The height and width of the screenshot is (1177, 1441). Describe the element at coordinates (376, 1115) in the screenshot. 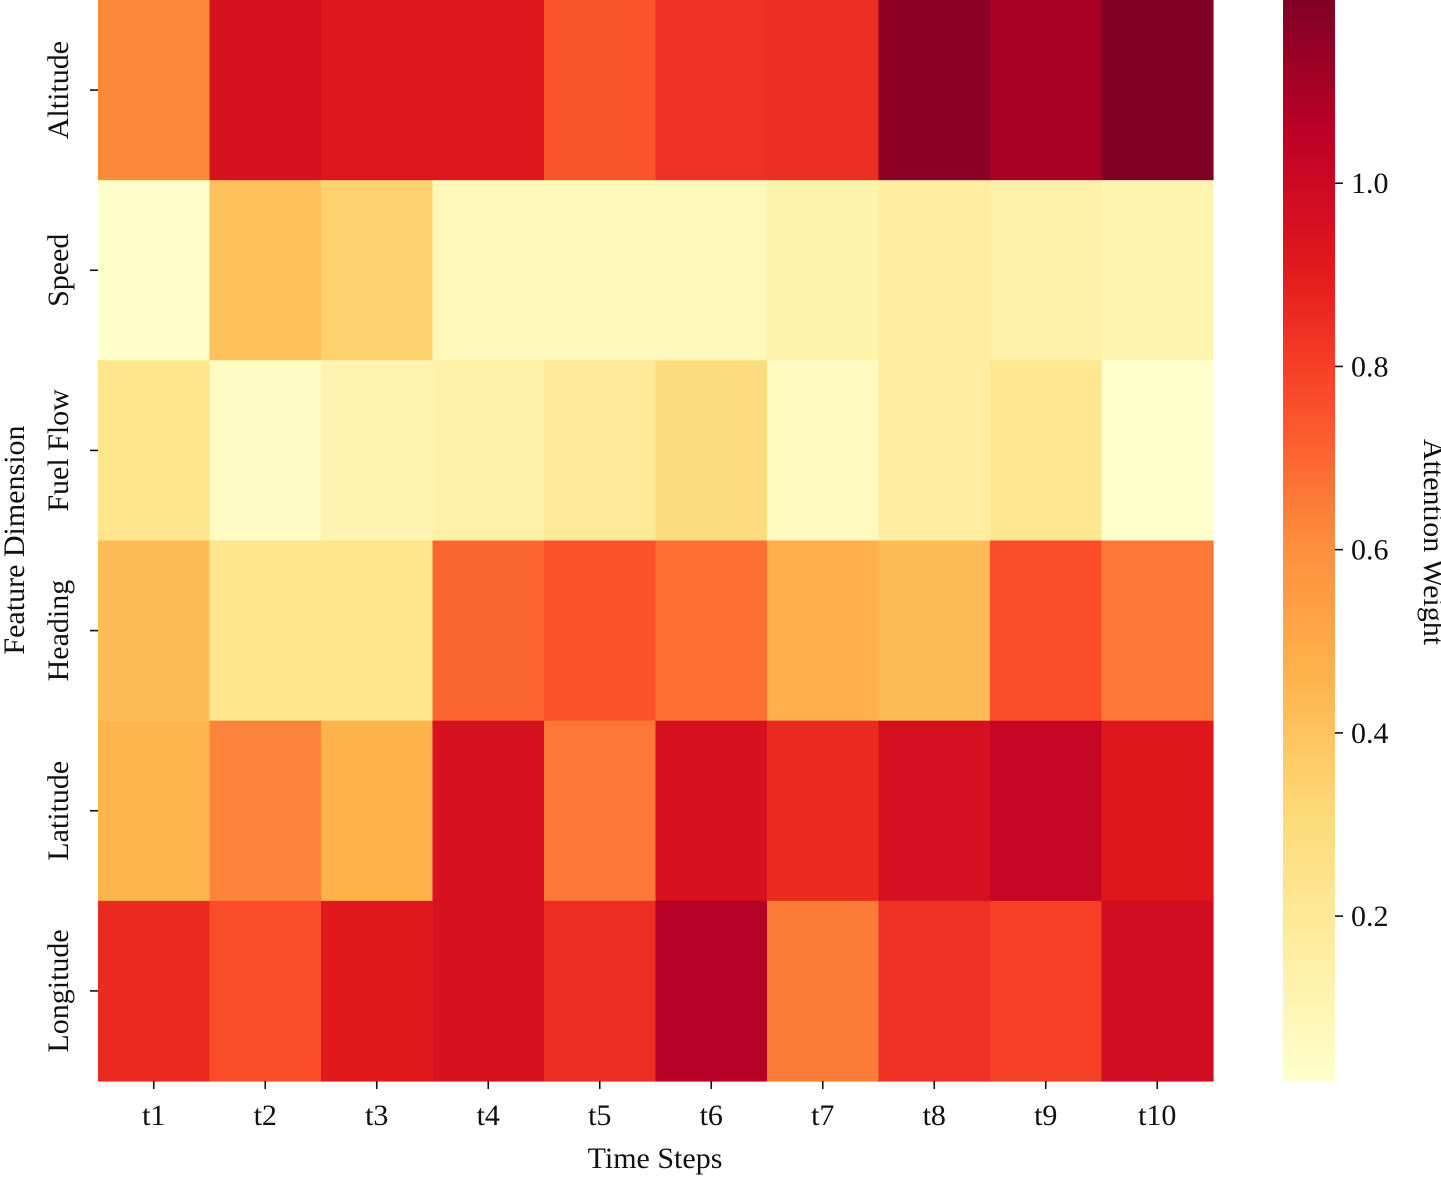

I see `x-tick-label: t3` at that location.